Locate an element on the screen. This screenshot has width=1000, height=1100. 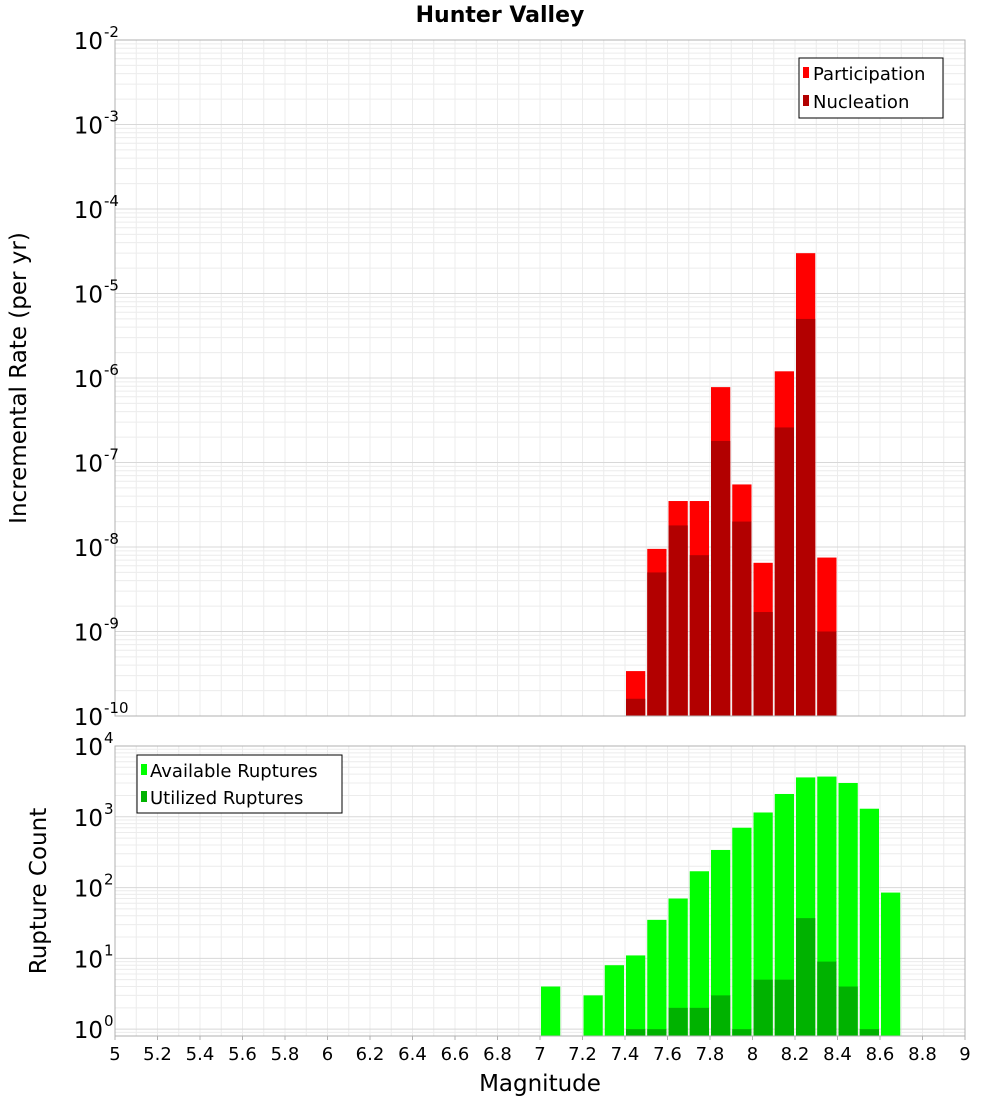
x-tick-label: 8.4 is located at coordinates (837, 1054).